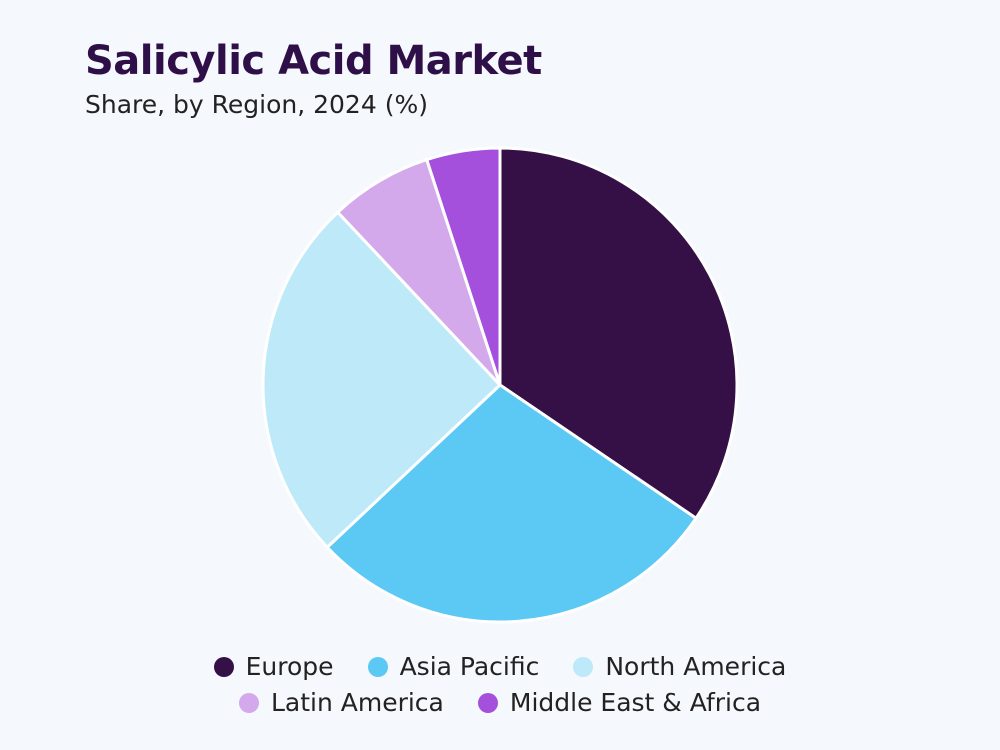 The image size is (1000, 750). I want to click on chart-title: Salicylic Acid Market, so click(313, 61).